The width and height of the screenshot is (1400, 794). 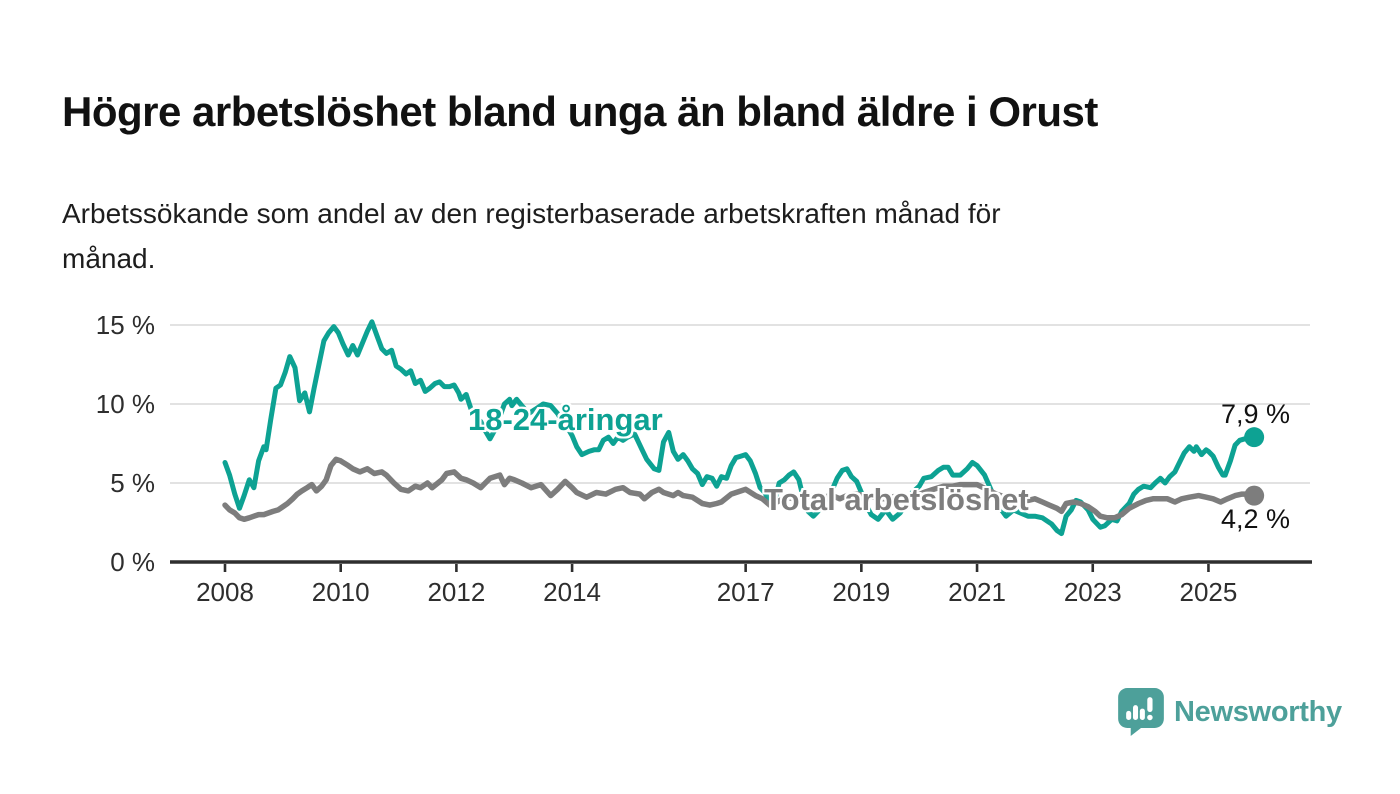 What do you see at coordinates (565, 419) in the screenshot?
I see `series-label-youth: 18-24-åringar` at bounding box center [565, 419].